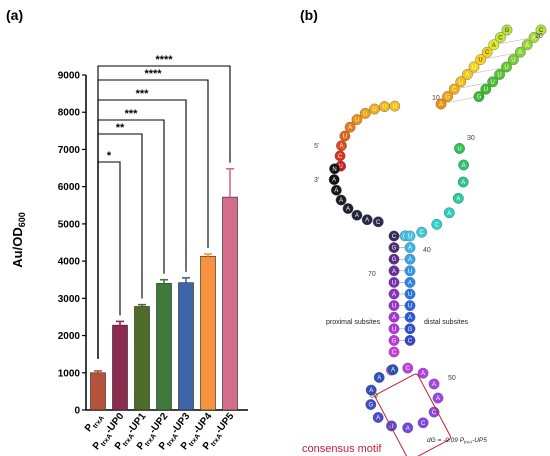 This screenshot has height=456, width=550. Describe the element at coordinates (334, 170) in the screenshot. I see `nucleotide-letter: N` at that location.